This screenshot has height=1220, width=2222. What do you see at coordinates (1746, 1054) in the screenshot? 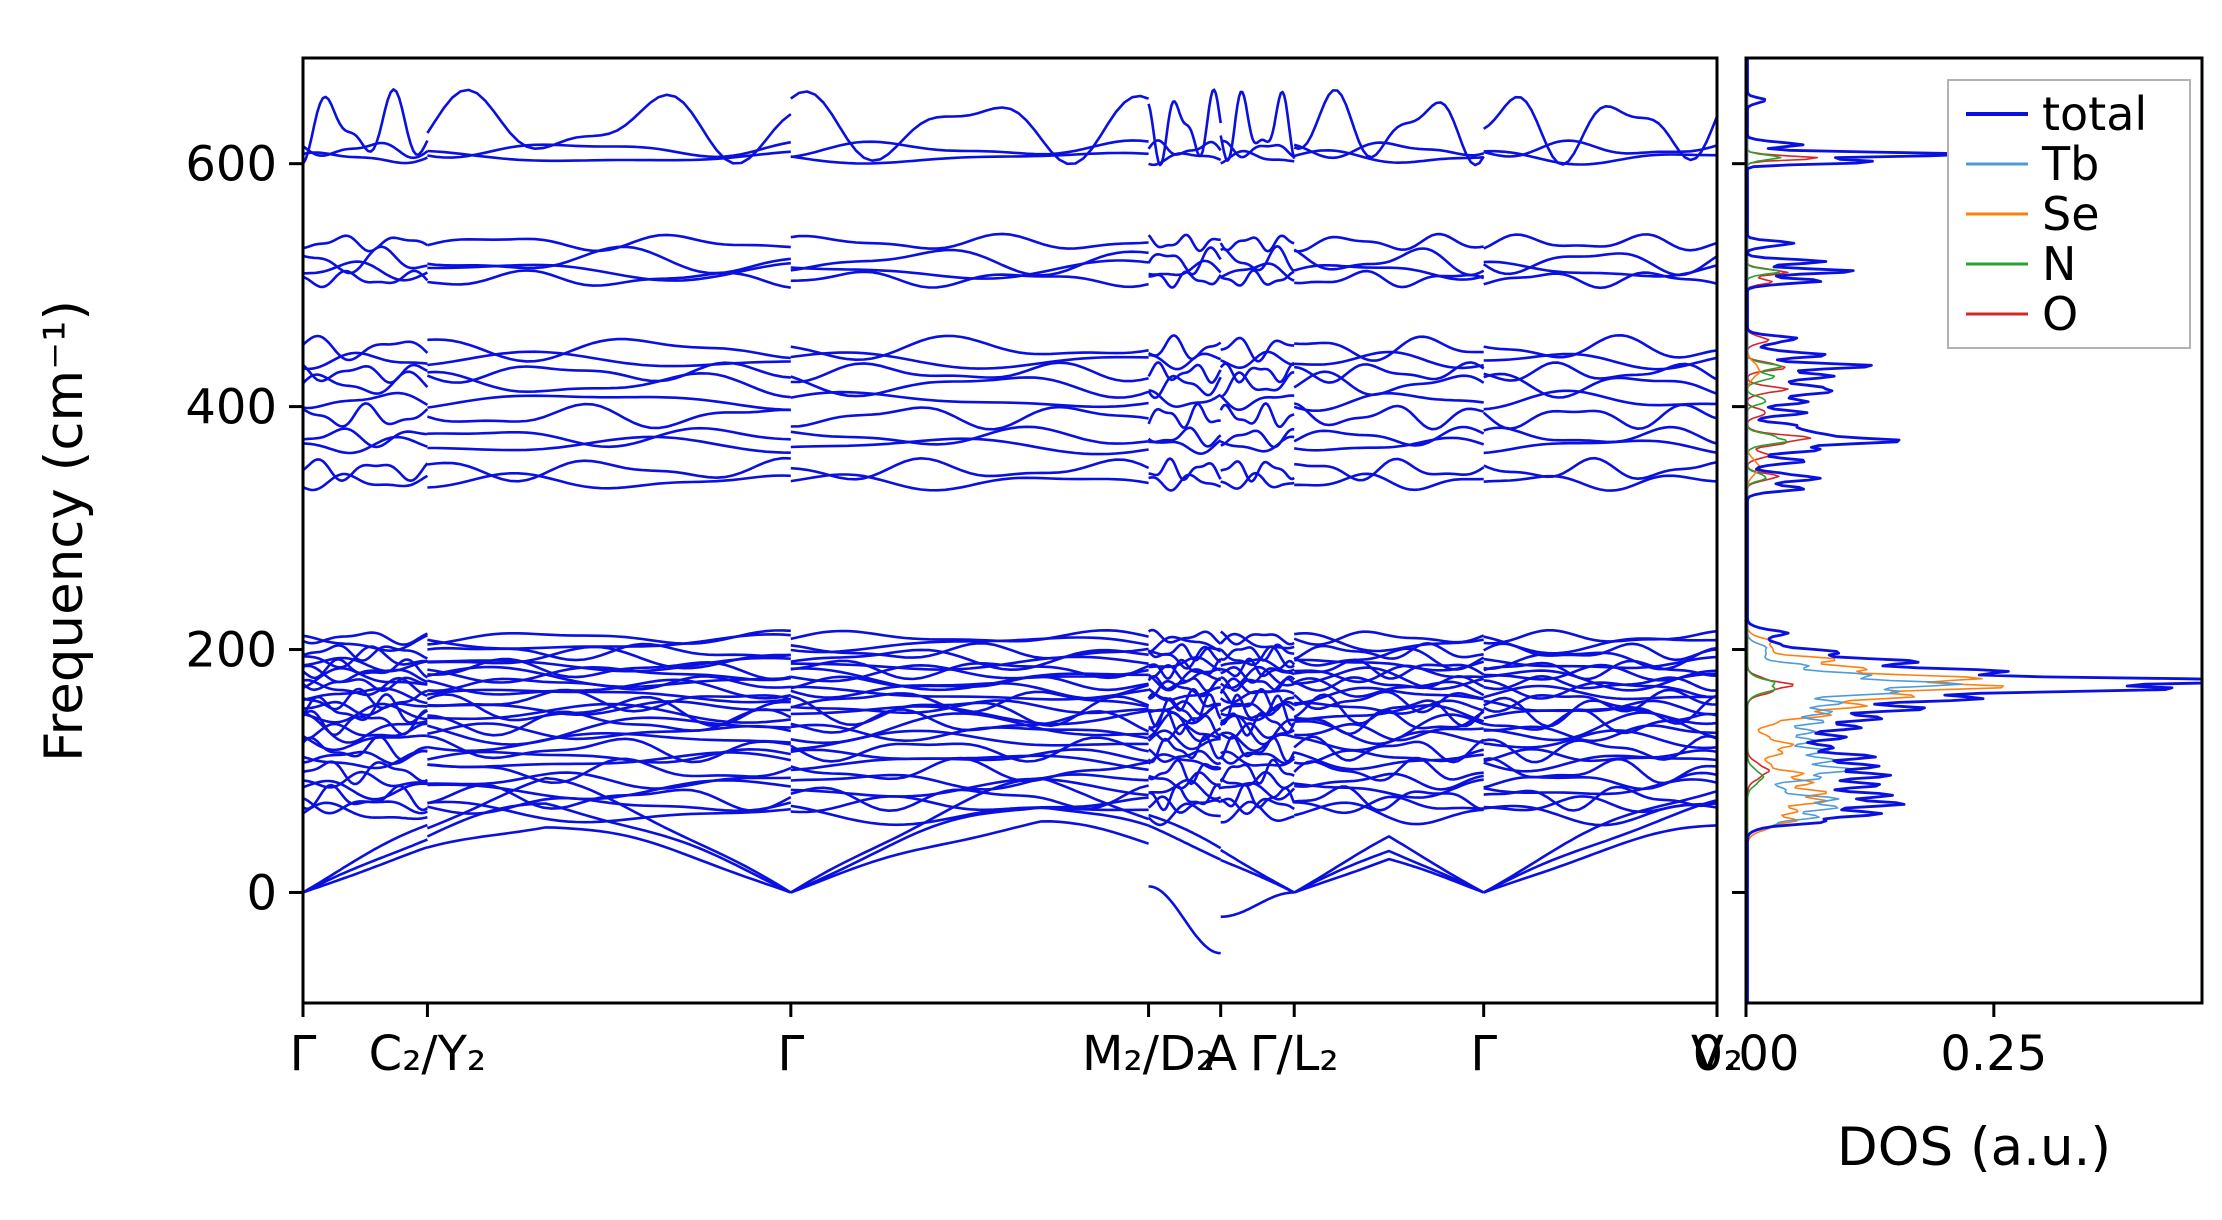
I see `dos-x-tick-label: 0.00` at bounding box center [1746, 1054].